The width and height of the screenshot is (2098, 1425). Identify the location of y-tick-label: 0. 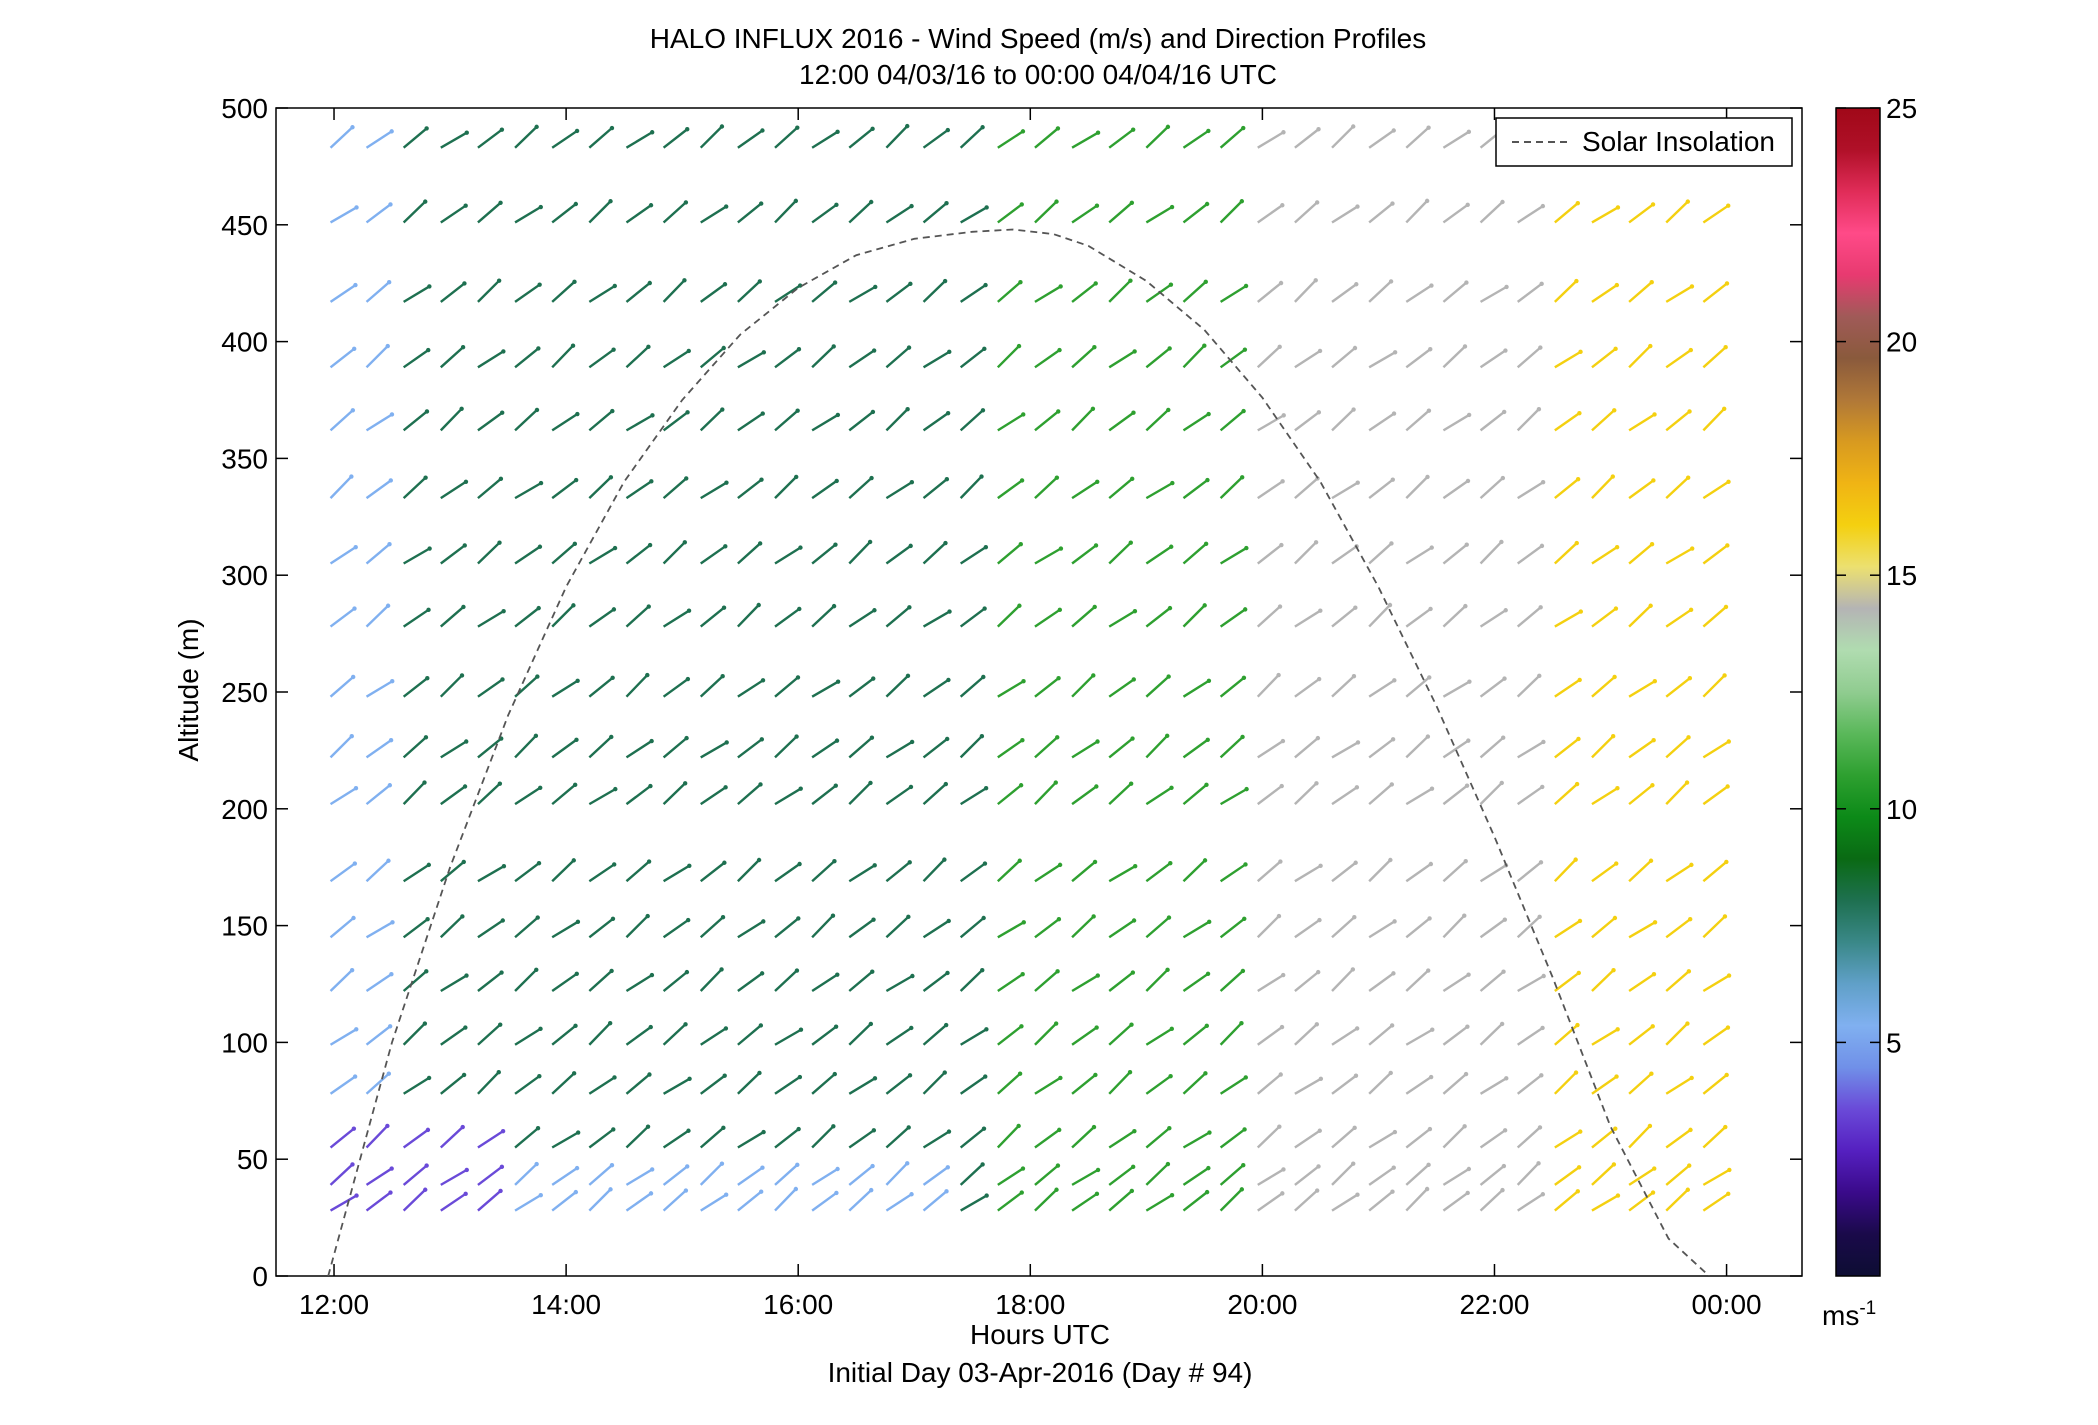
(260, 1276).